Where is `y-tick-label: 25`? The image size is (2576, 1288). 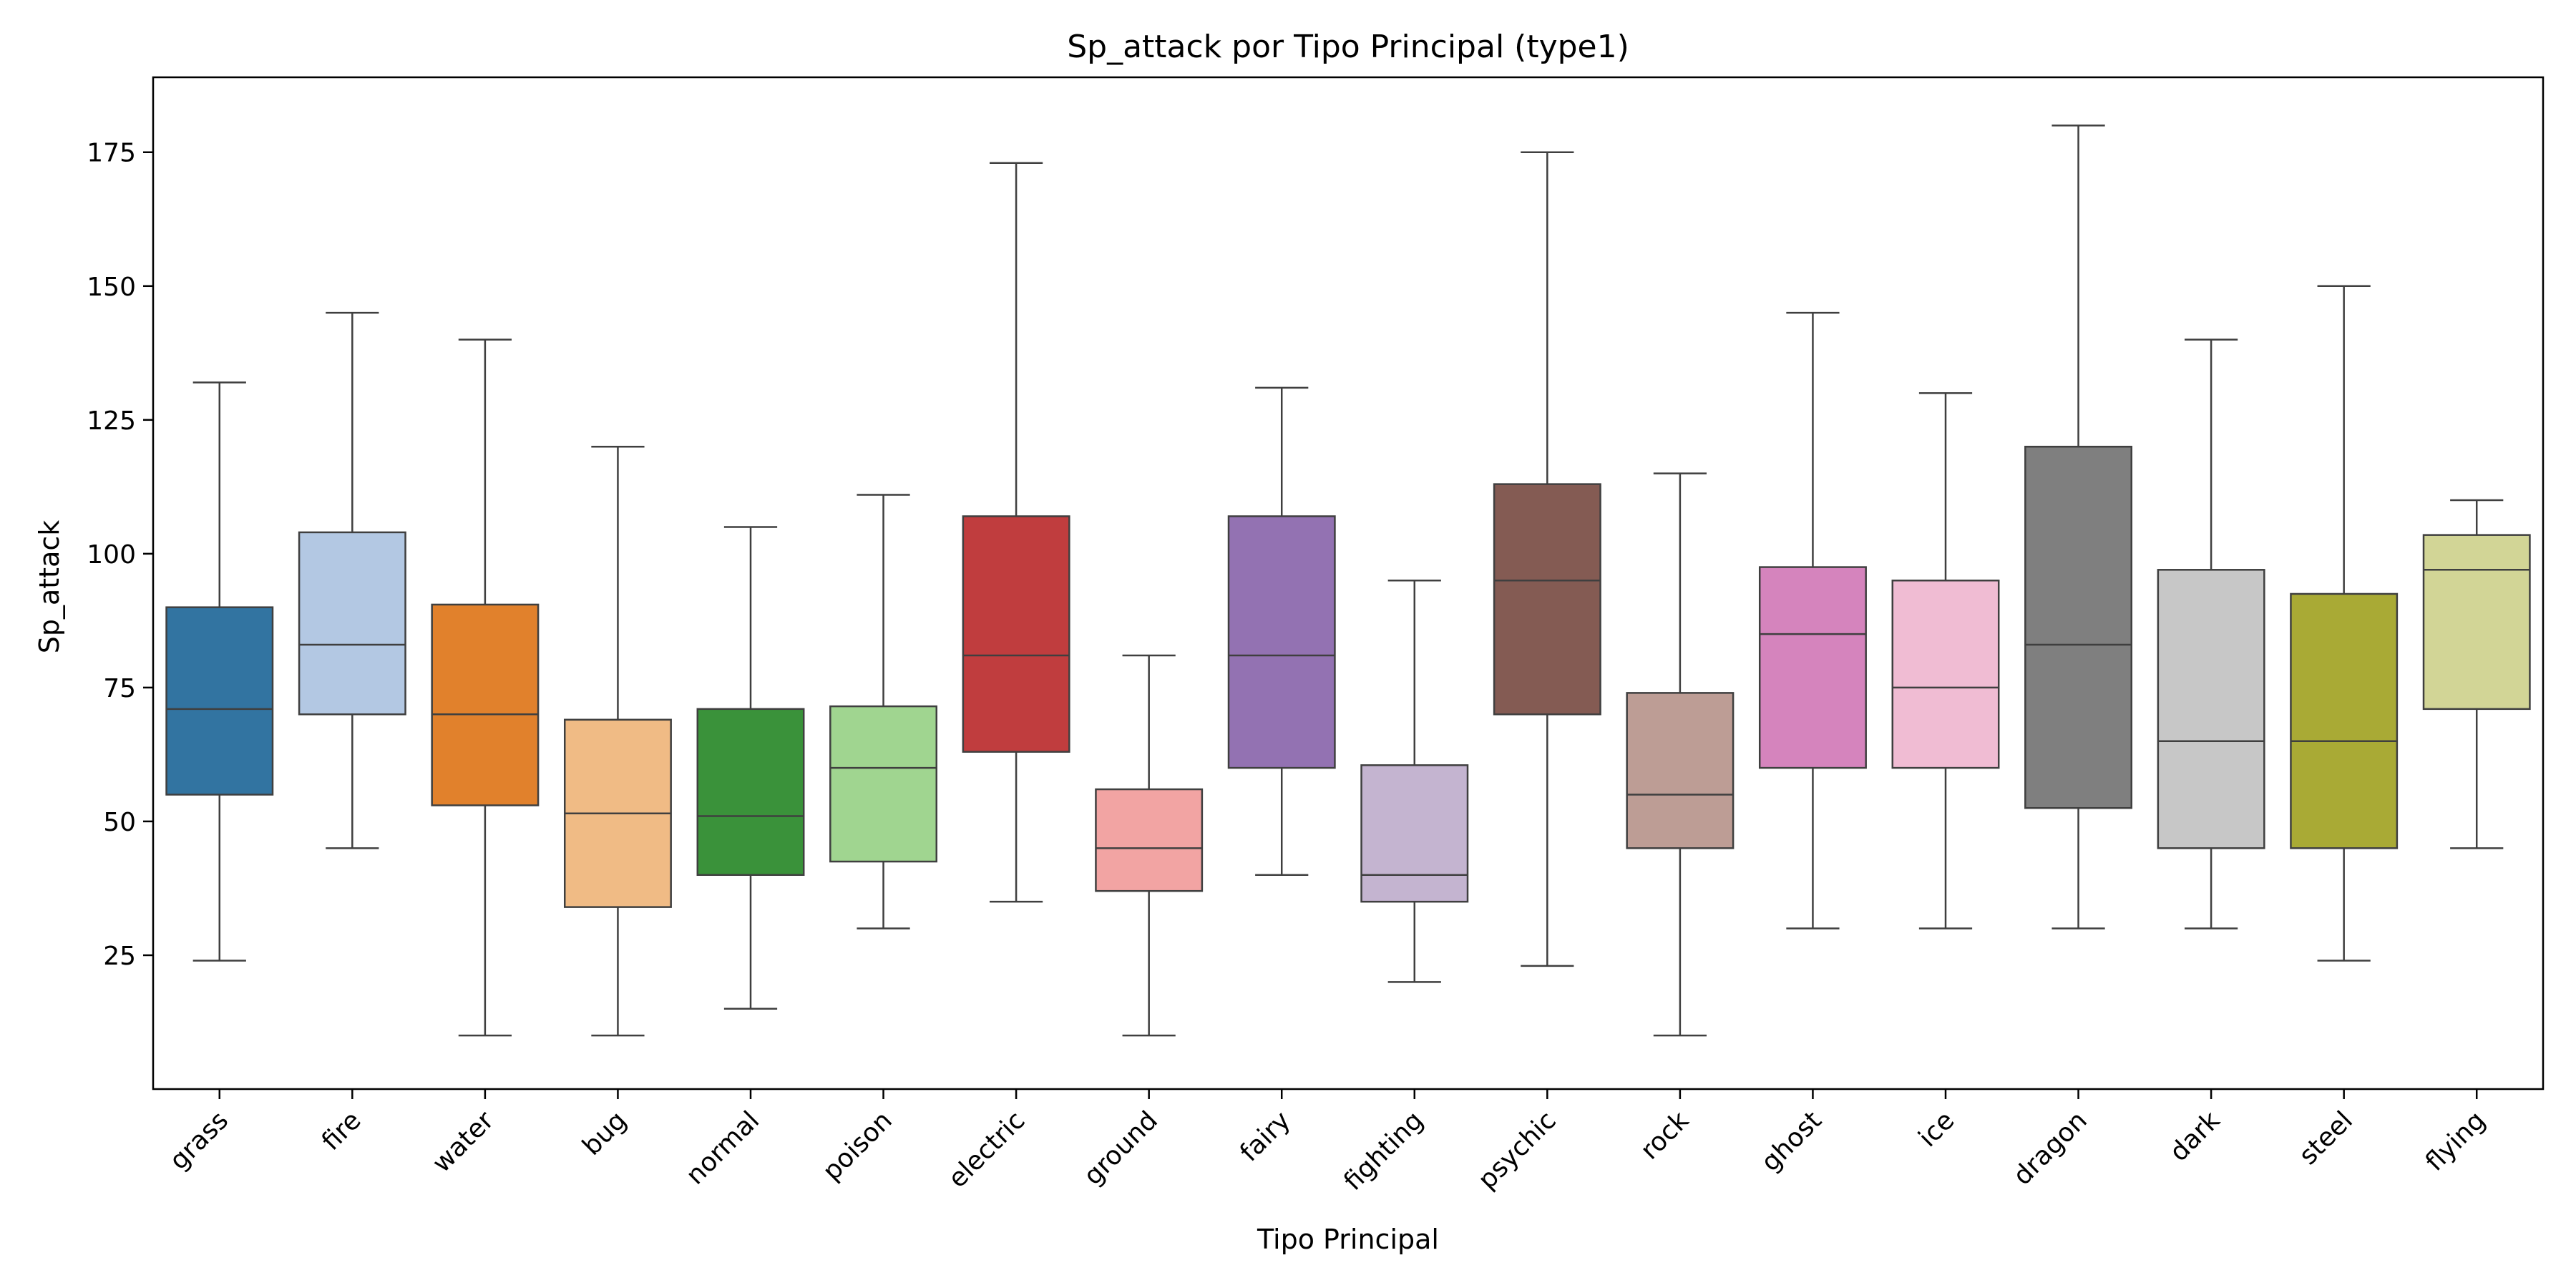
y-tick-label: 25 is located at coordinates (119, 956).